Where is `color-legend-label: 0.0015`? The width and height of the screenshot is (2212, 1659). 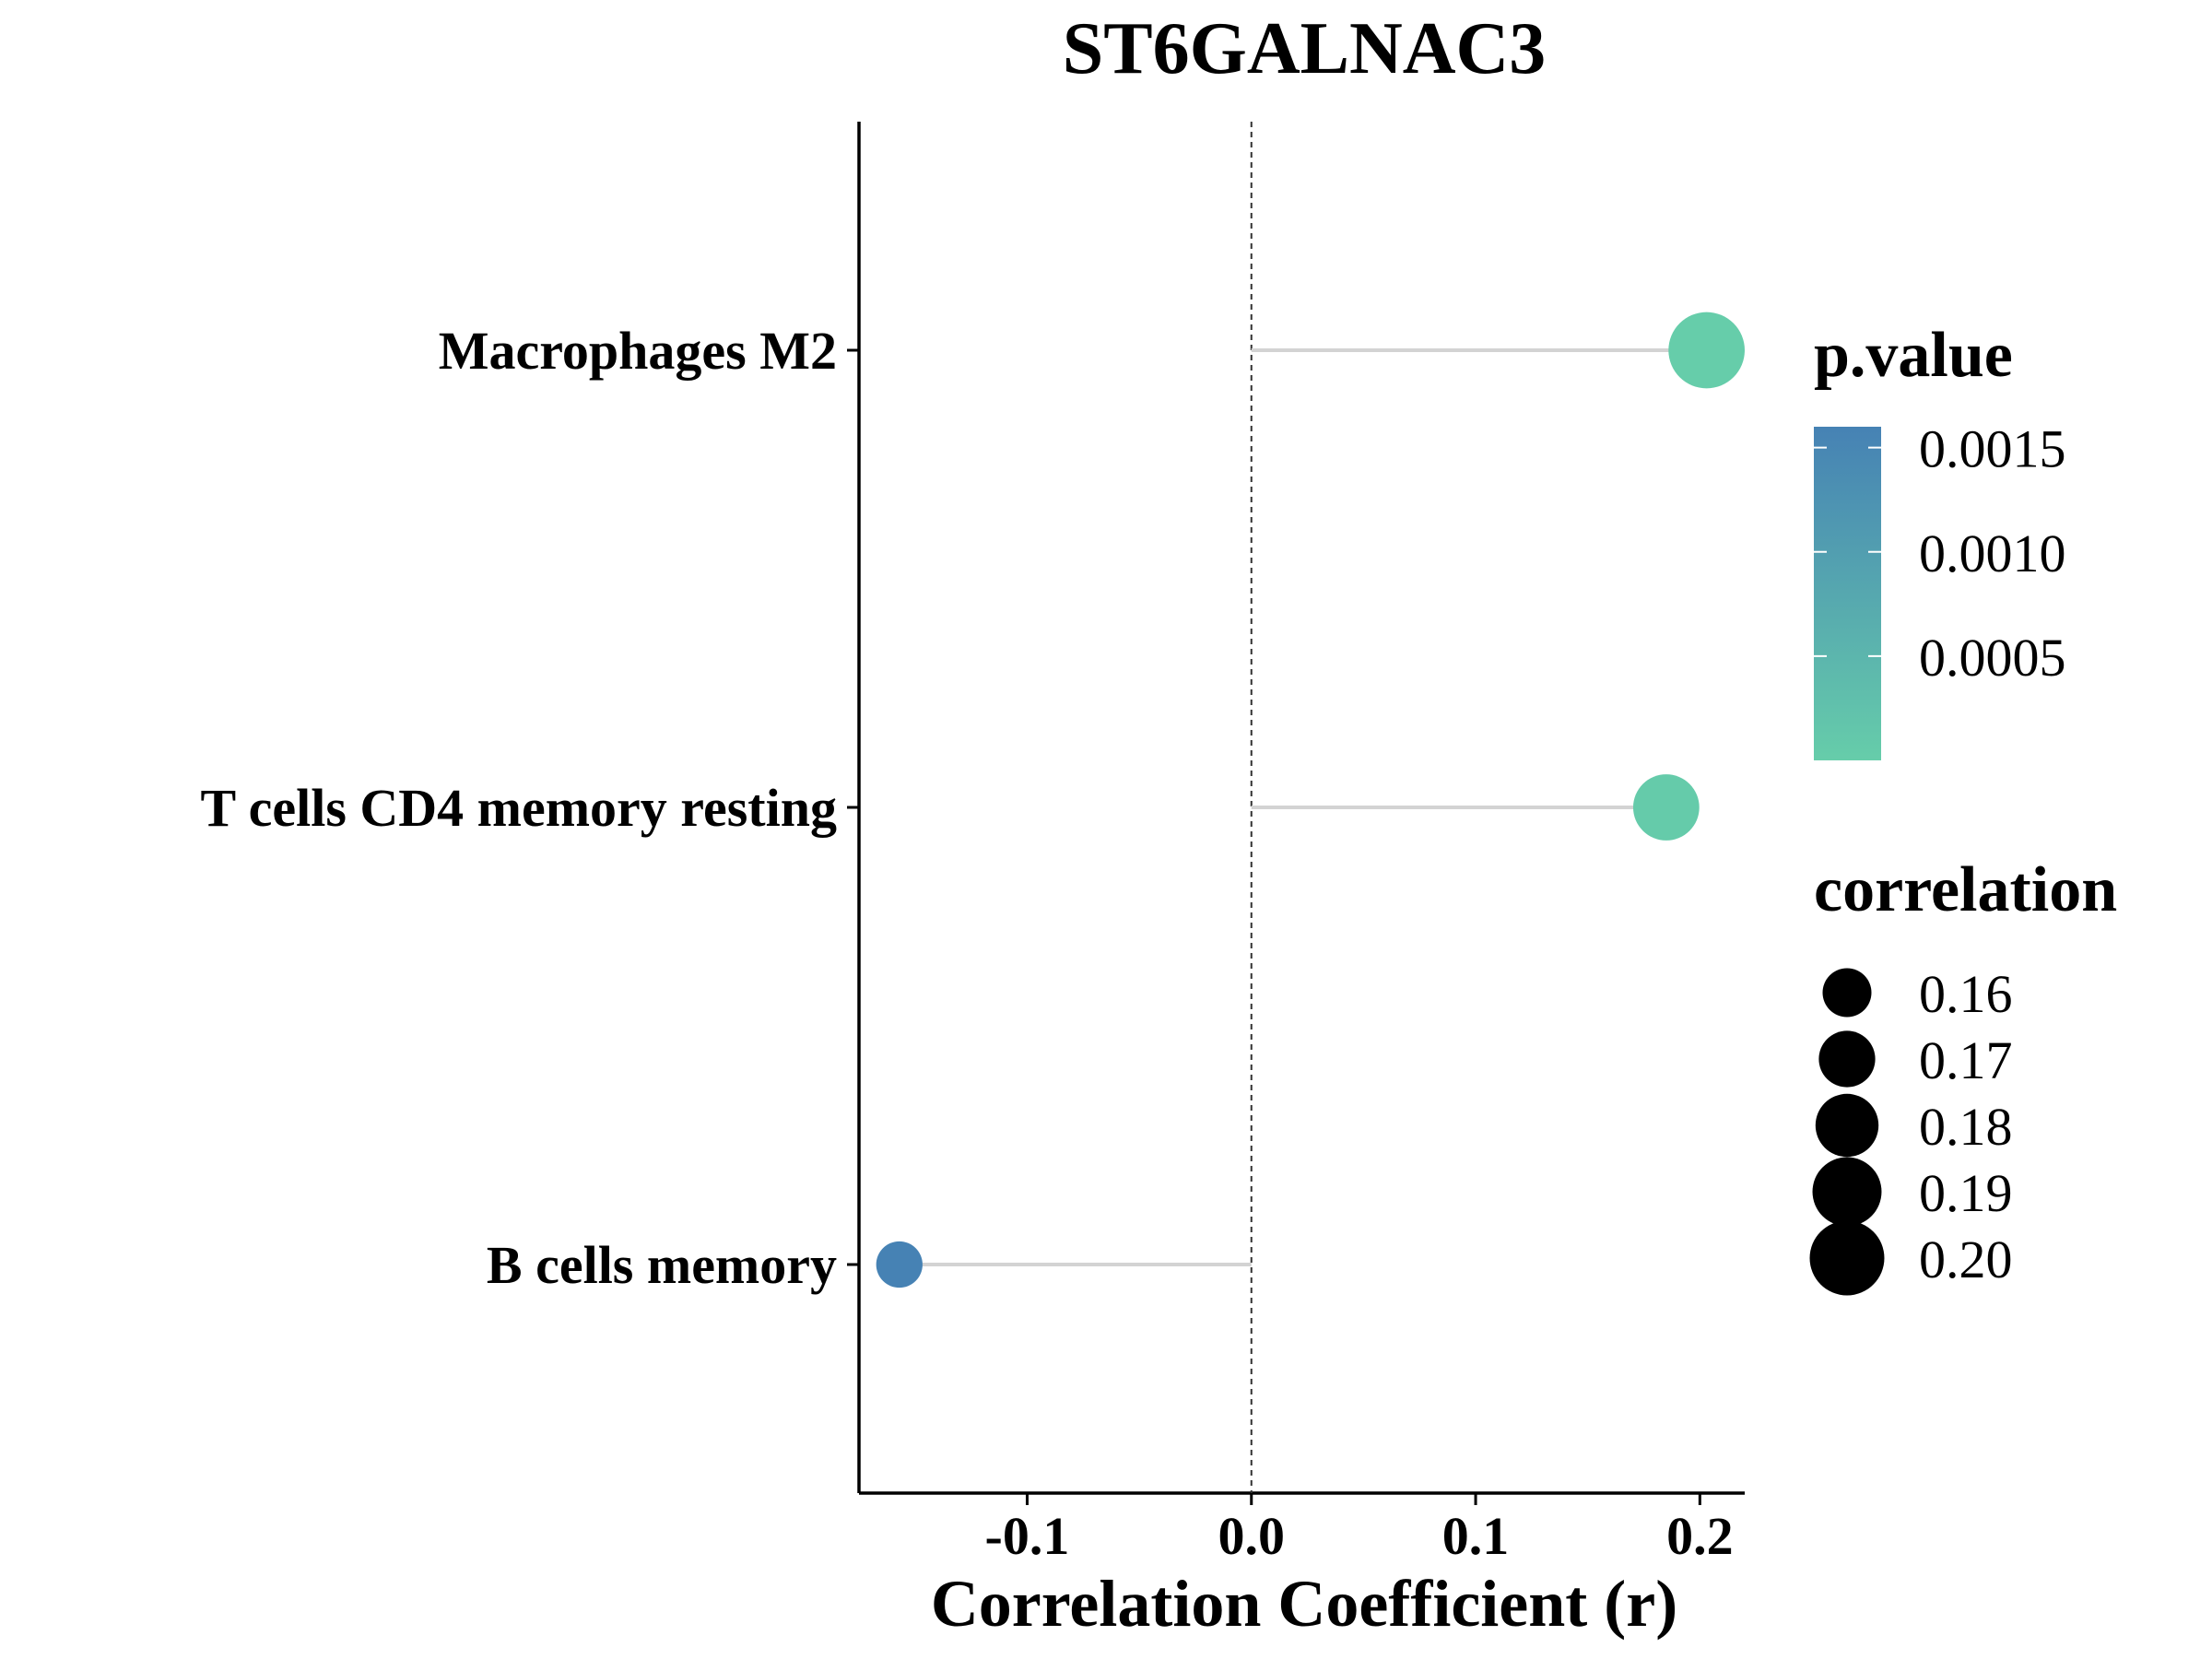 color-legend-label: 0.0015 is located at coordinates (1992, 449).